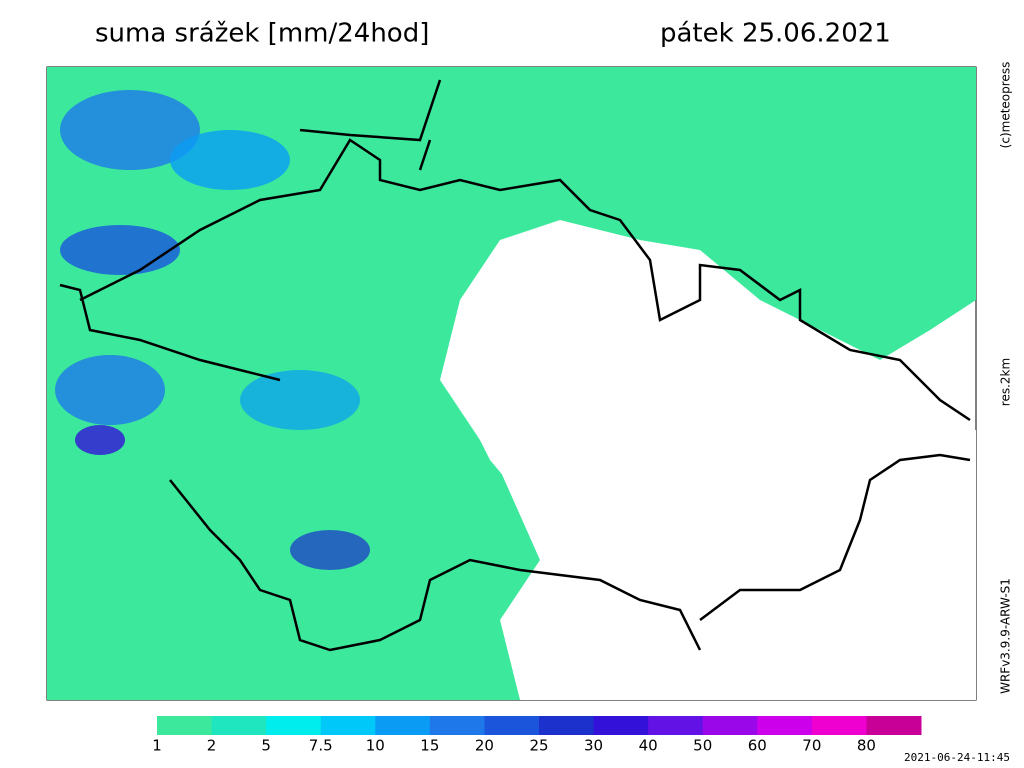  Describe the element at coordinates (1006, 105) in the screenshot. I see `copyright-label: (c)meteopress` at that location.